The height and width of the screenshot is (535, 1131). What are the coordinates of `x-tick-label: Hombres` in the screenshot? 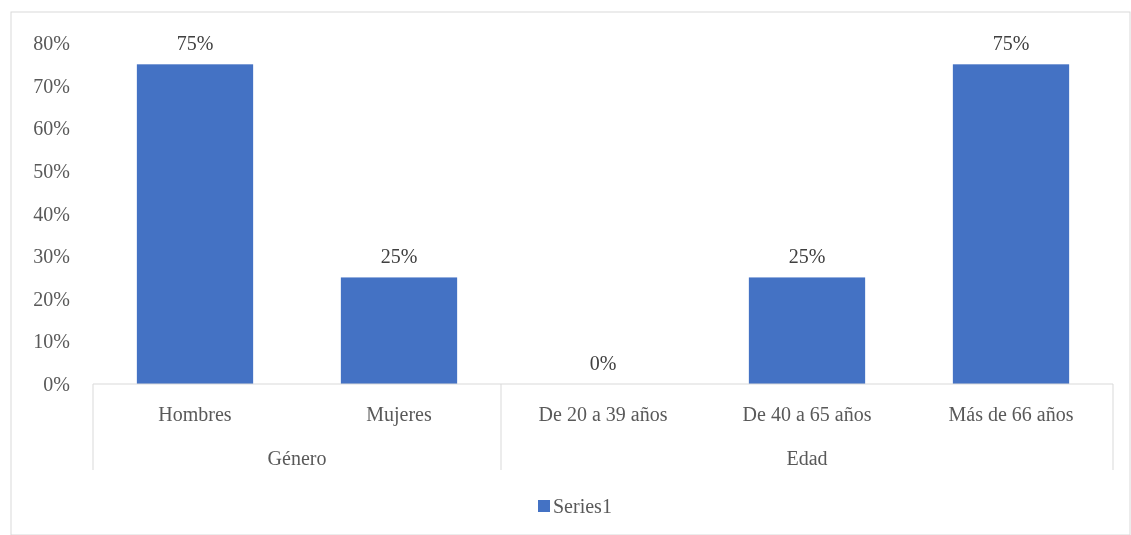 It's located at (195, 414).